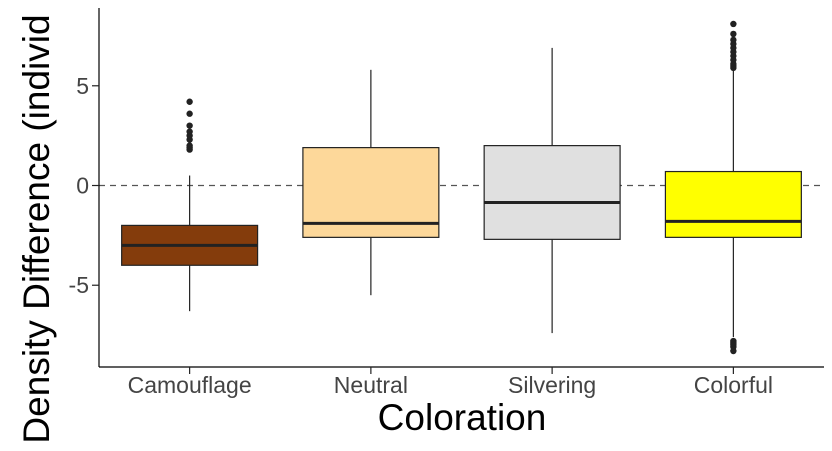  Describe the element at coordinates (82, 186) in the screenshot. I see `y-tick-label: 0` at that location.